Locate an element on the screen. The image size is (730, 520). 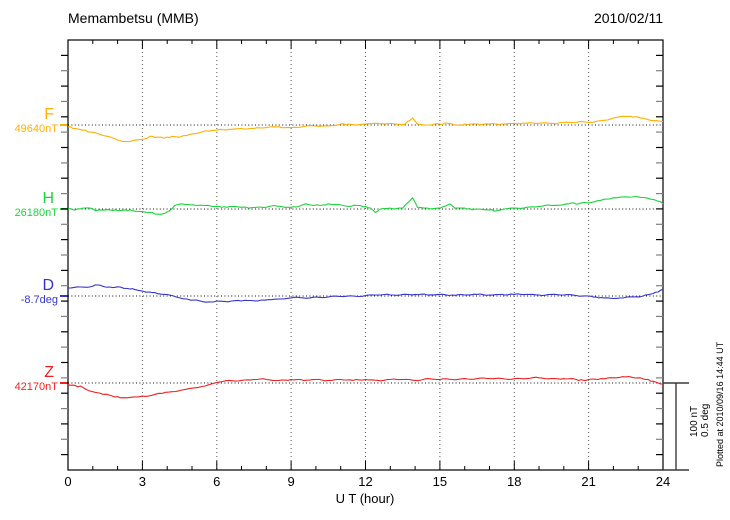
station-title: Memambetsu (MMB) is located at coordinates (133, 18).